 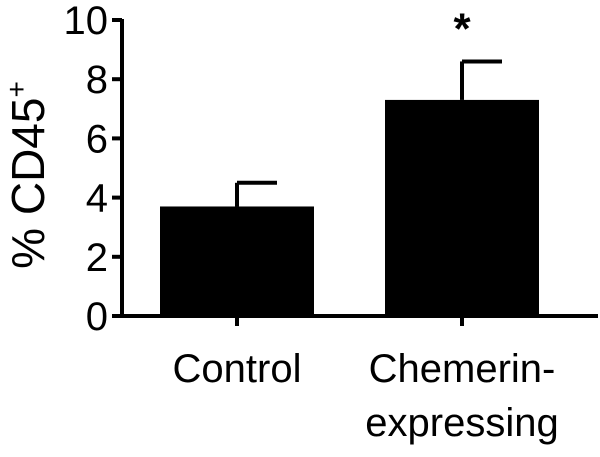 What do you see at coordinates (28, 183) in the screenshot?
I see `y-axis-label-text: % CD45` at bounding box center [28, 183].